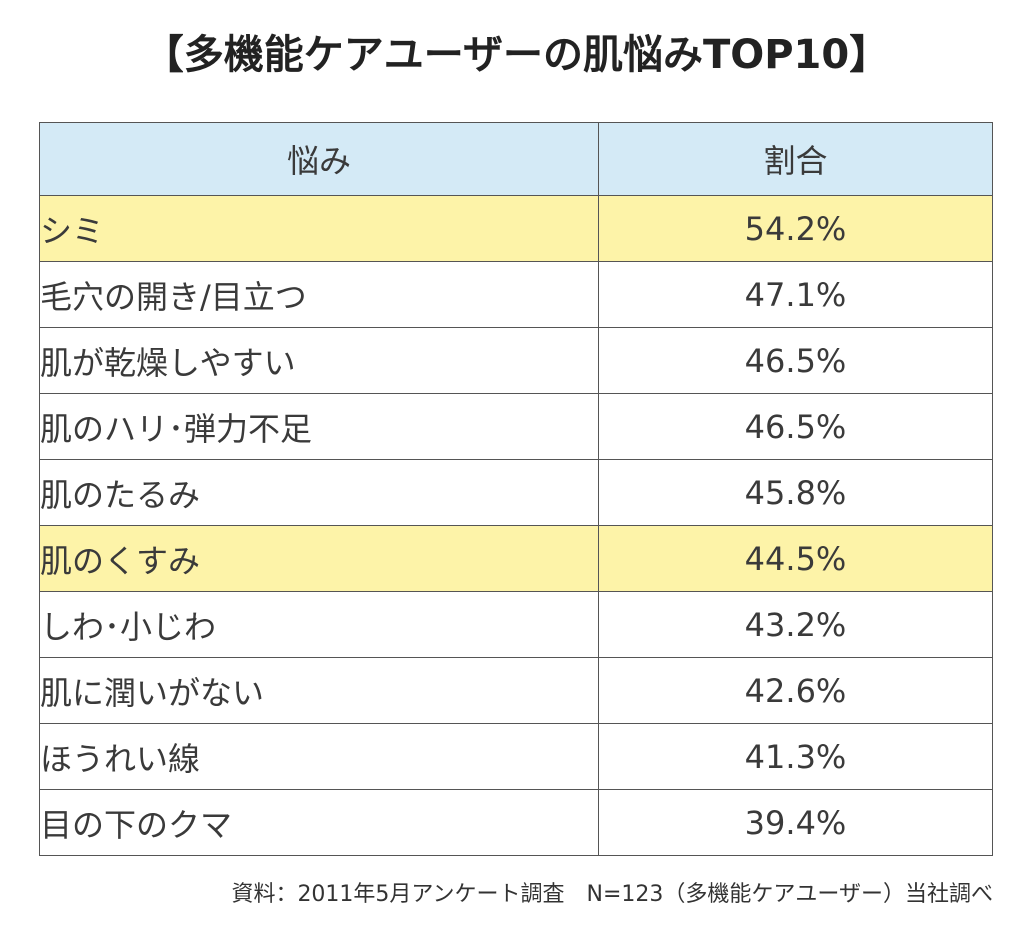 Image resolution: width=1033 pixels, height=937 pixels. What do you see at coordinates (319, 690) in the screenshot?
I see `concern-label: 肌に潤いがない` at bounding box center [319, 690].